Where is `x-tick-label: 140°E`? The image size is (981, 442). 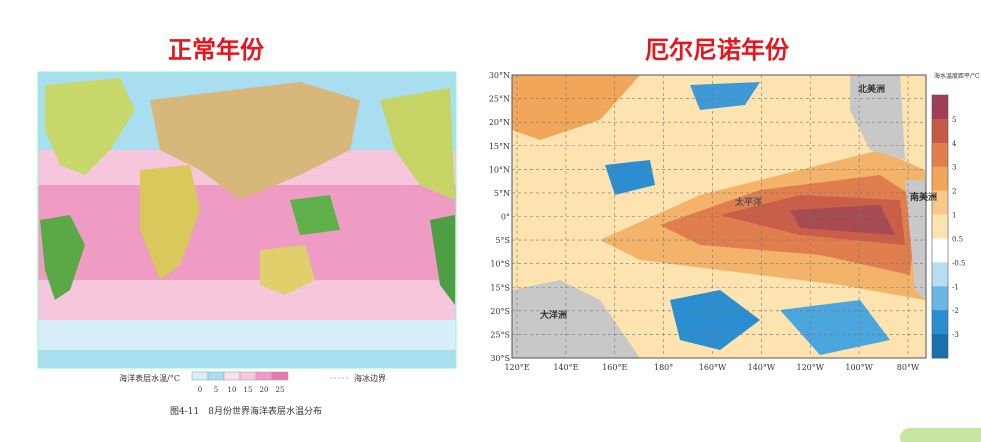
x-tick-label: 140°E is located at coordinates (565, 367).